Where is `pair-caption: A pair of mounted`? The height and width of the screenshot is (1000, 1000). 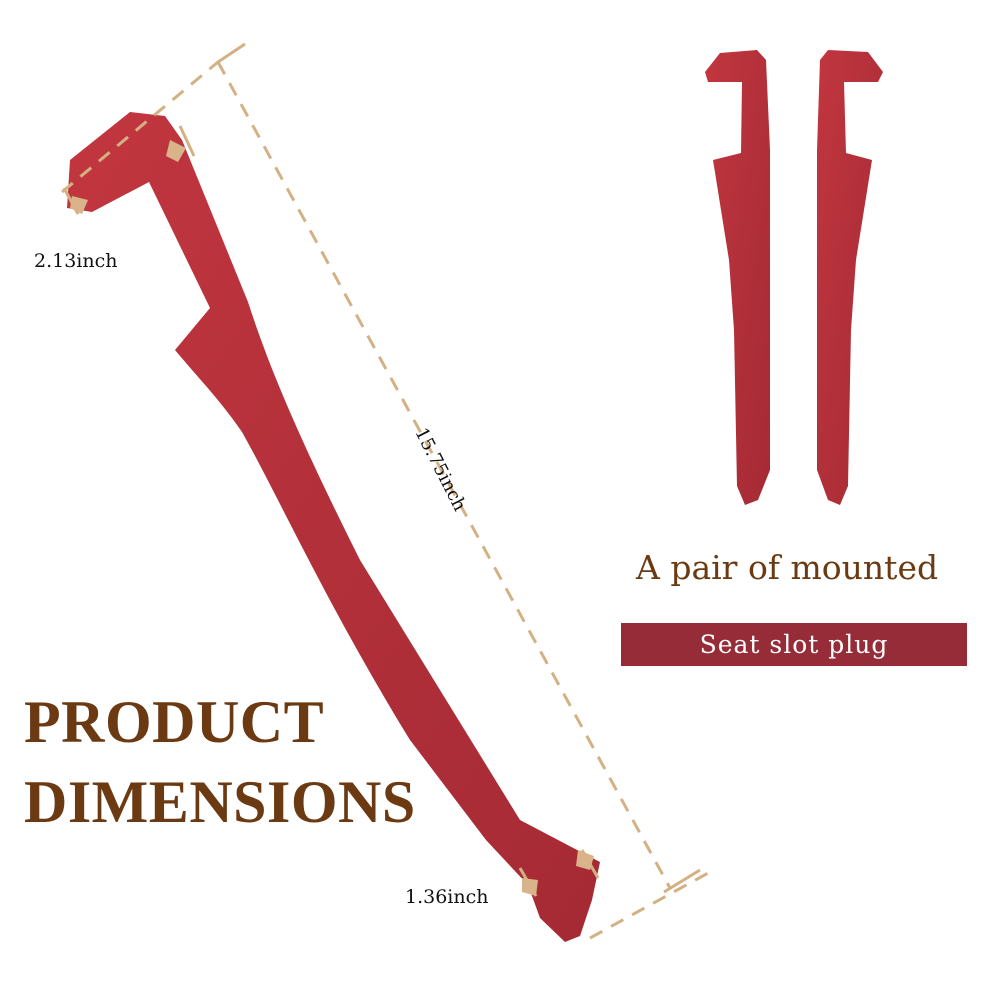
pair-caption: A pair of mounted is located at coordinates (787, 567).